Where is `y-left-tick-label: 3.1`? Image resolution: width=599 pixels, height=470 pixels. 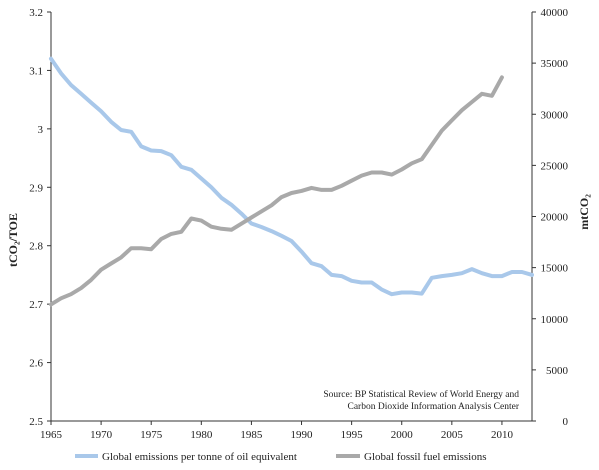
y-left-tick-label: 3.1 is located at coordinates (36, 71).